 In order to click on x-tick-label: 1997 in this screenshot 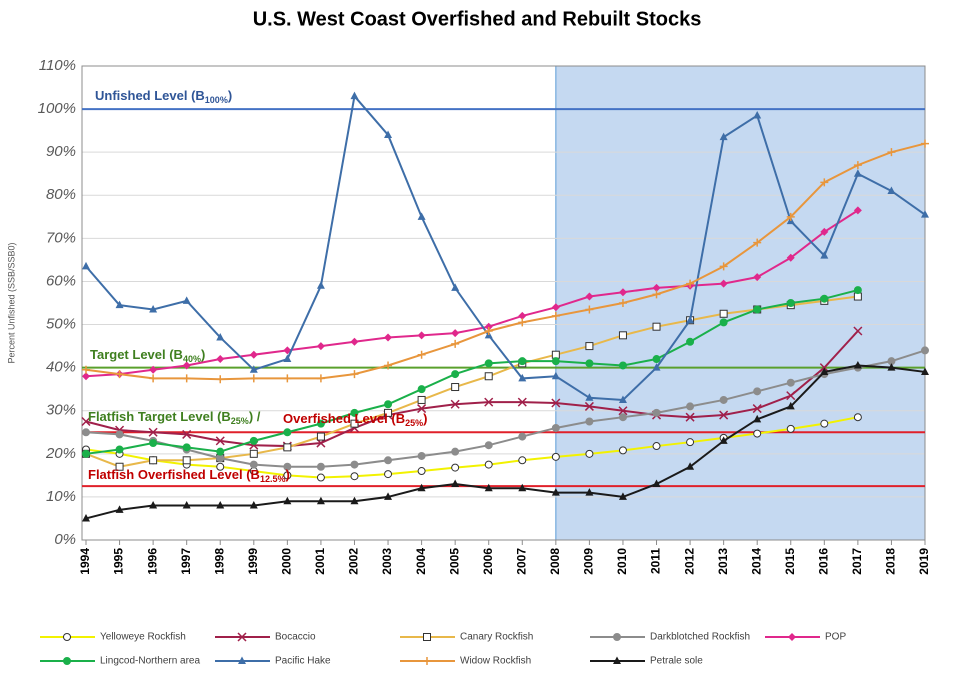, I will do `click(186, 561)`.